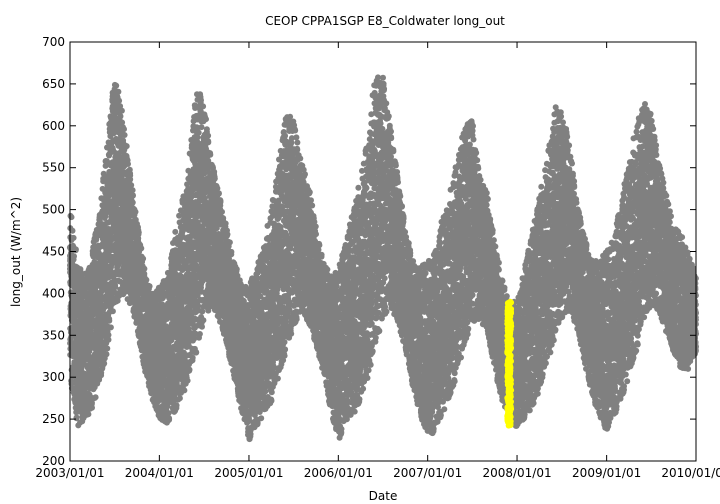 The width and height of the screenshot is (720, 504). Describe the element at coordinates (385, 21) in the screenshot. I see `chart-title: CEOP CPPA1SGP E8_Coldwater long_out` at that location.